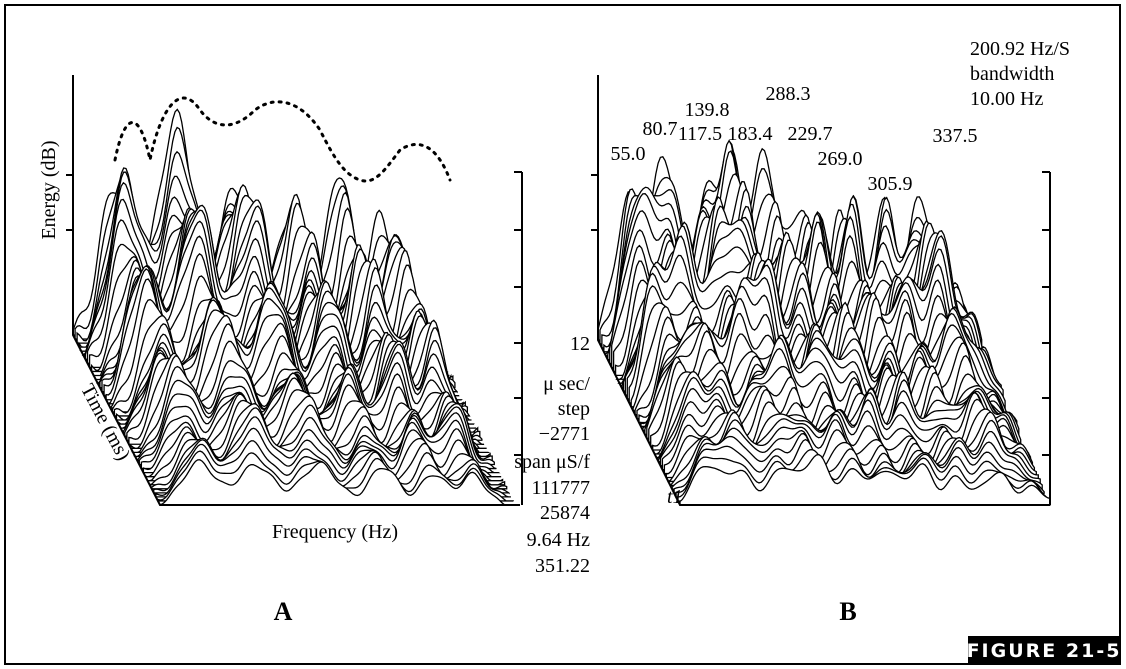 The height and width of the screenshot is (669, 1126). I want to click on side-label: 111777, so click(560, 488).